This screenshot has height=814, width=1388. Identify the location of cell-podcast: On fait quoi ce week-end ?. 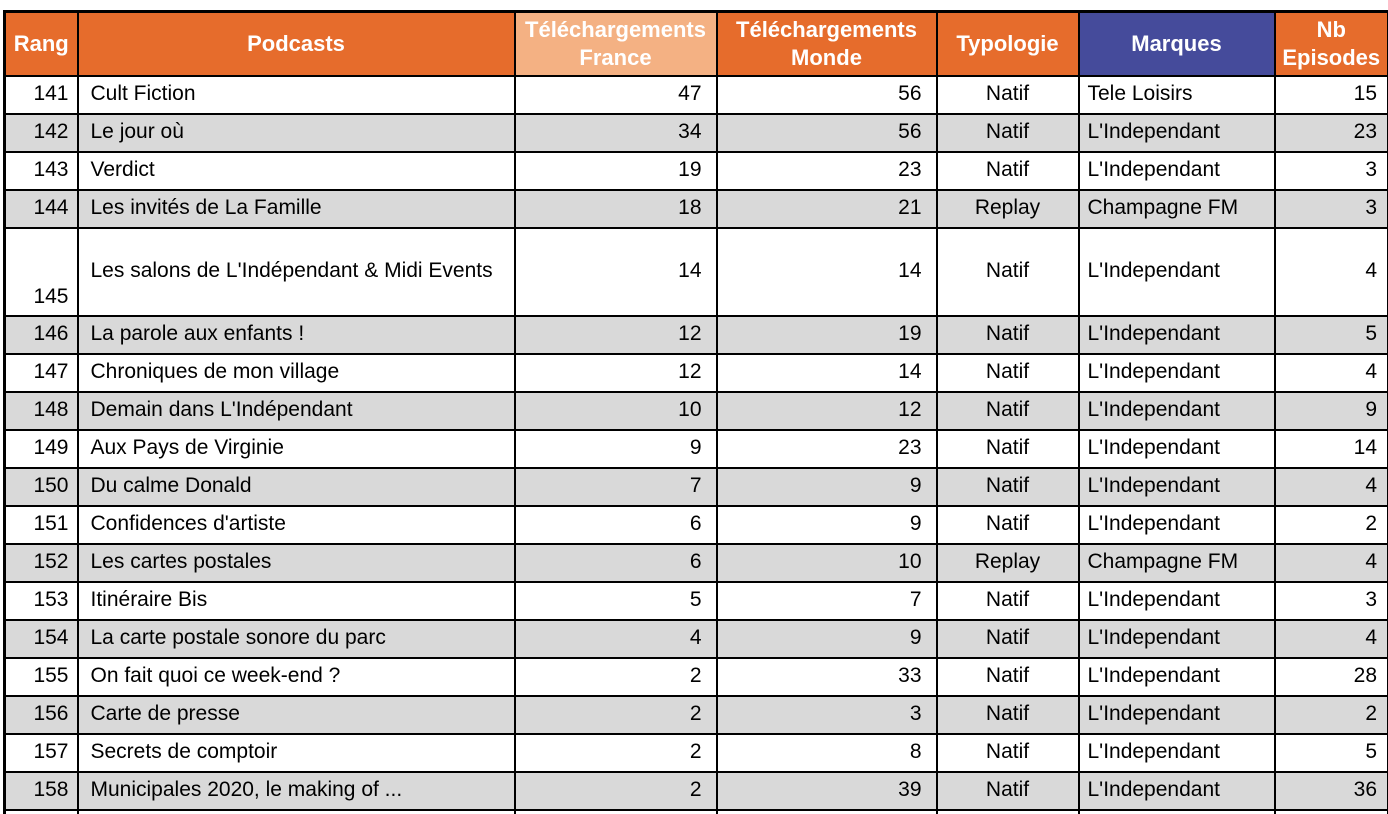
(296, 676).